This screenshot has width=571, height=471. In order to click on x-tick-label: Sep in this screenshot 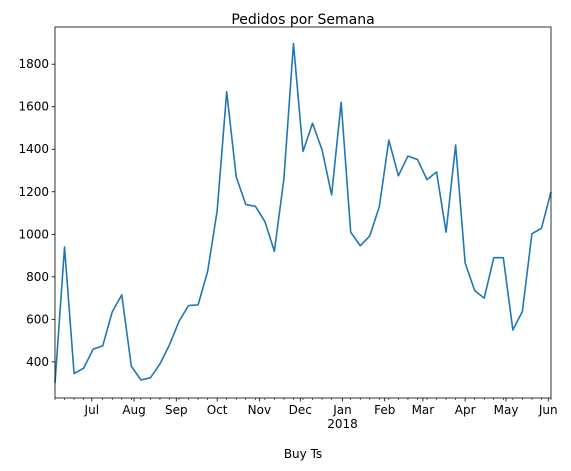, I will do `click(176, 410)`.